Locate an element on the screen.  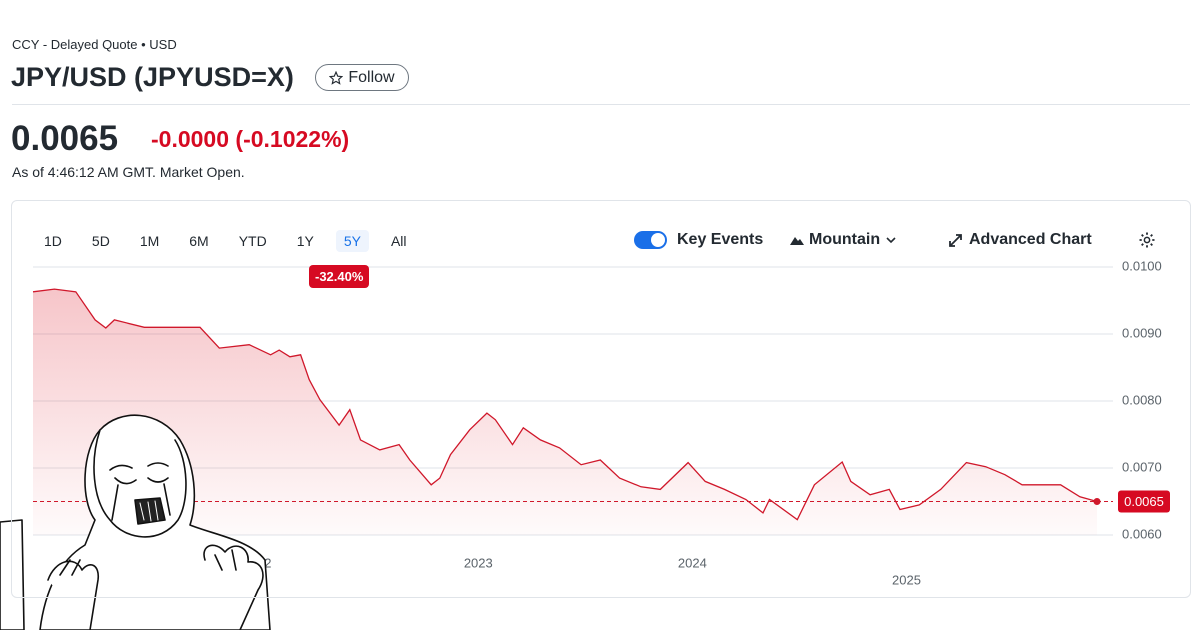
exchange-line: CCY - Delayed Quote • USD is located at coordinates (94, 44).